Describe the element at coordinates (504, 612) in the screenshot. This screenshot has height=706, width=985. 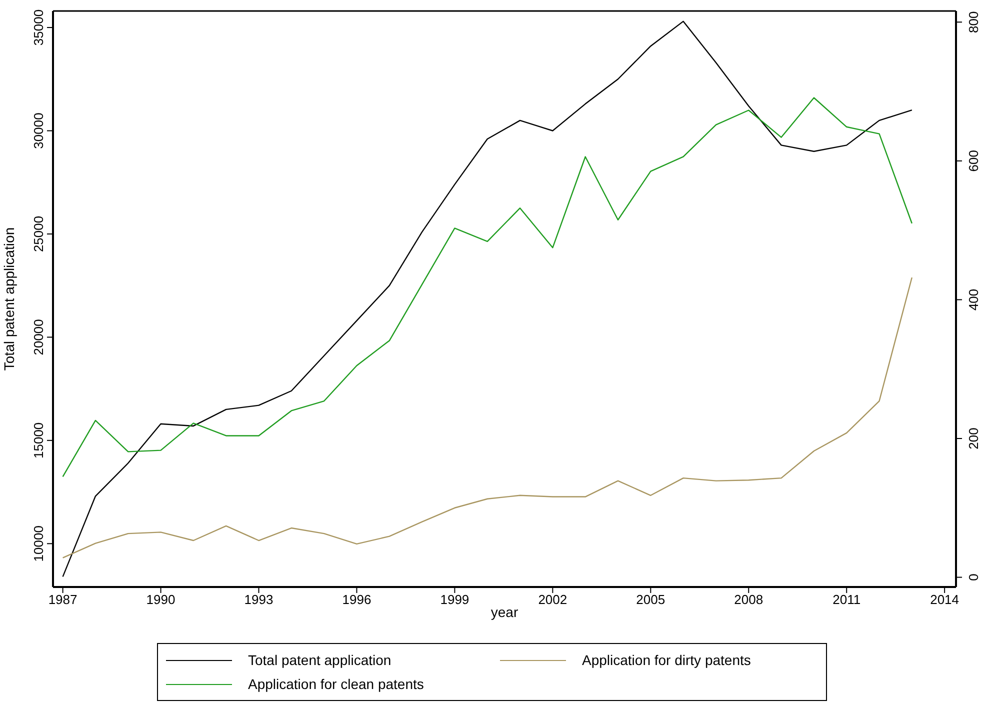
I see `x-axis-title: year` at that location.